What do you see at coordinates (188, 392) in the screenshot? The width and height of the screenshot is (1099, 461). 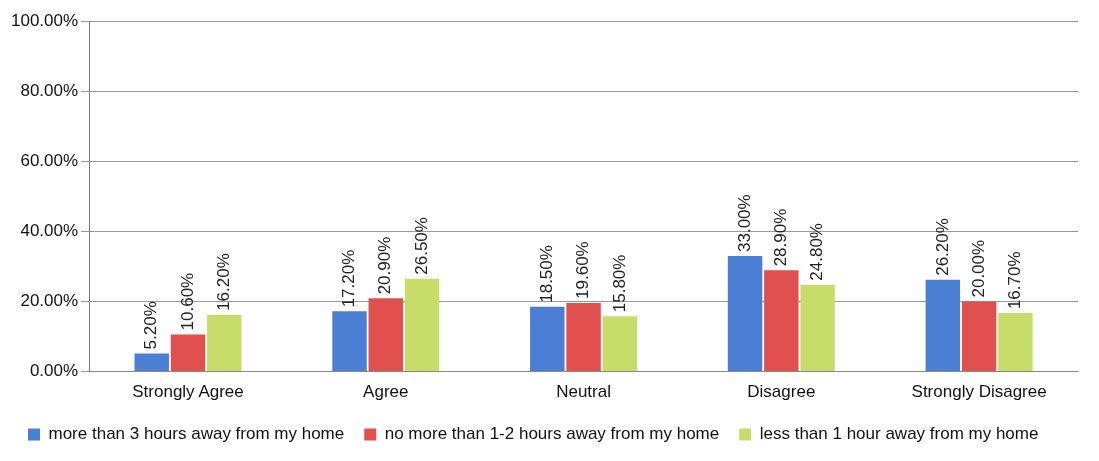 I see `x-tick-label: Strongly Agree` at bounding box center [188, 392].